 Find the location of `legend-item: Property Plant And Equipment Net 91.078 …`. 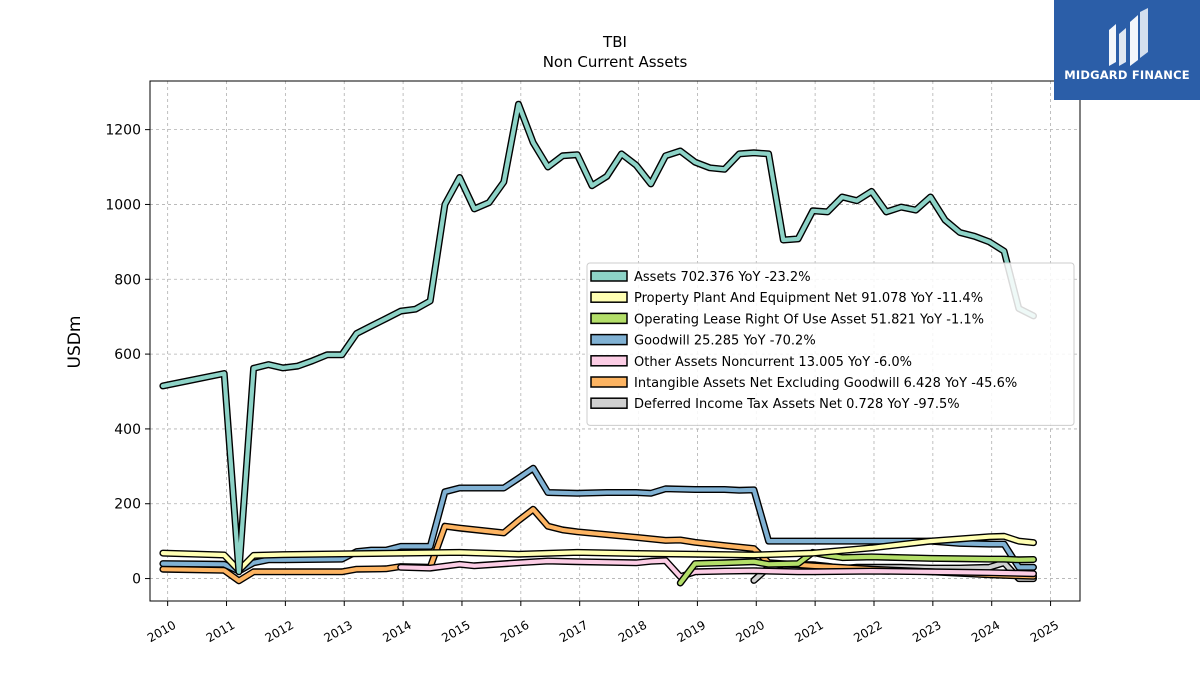

legend-item: Property Plant And Equipment Net 91.078 … is located at coordinates (786, 298).